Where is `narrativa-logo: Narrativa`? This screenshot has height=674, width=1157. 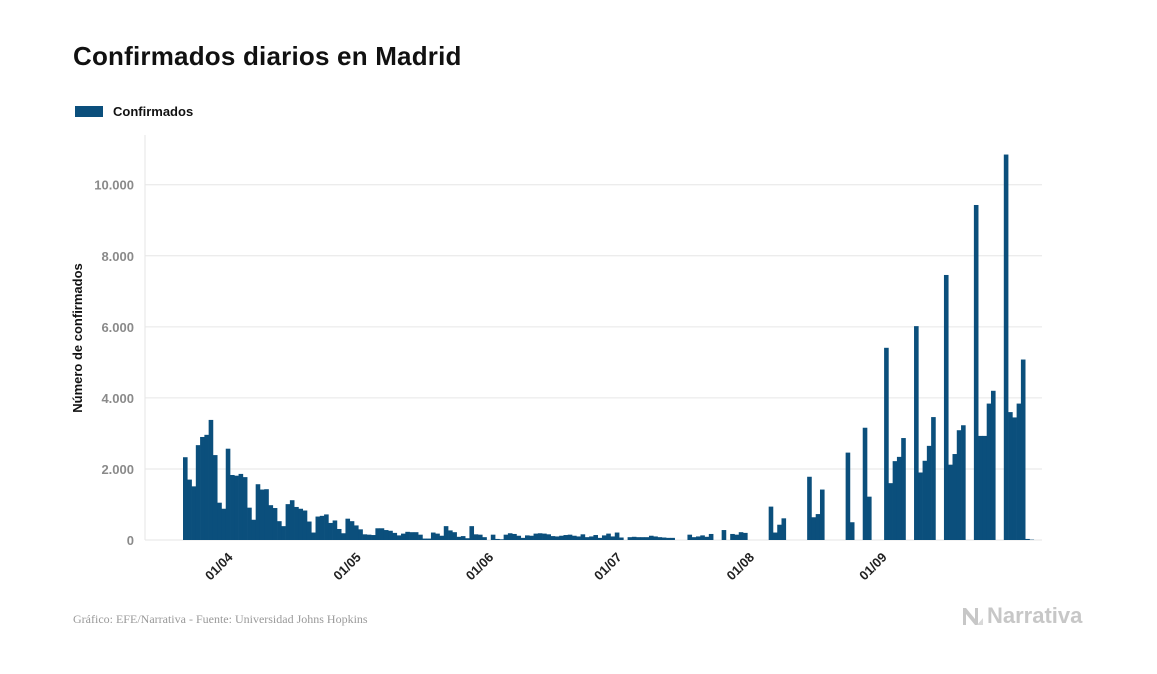
narrativa-logo: Narrativa is located at coordinates (1022, 616).